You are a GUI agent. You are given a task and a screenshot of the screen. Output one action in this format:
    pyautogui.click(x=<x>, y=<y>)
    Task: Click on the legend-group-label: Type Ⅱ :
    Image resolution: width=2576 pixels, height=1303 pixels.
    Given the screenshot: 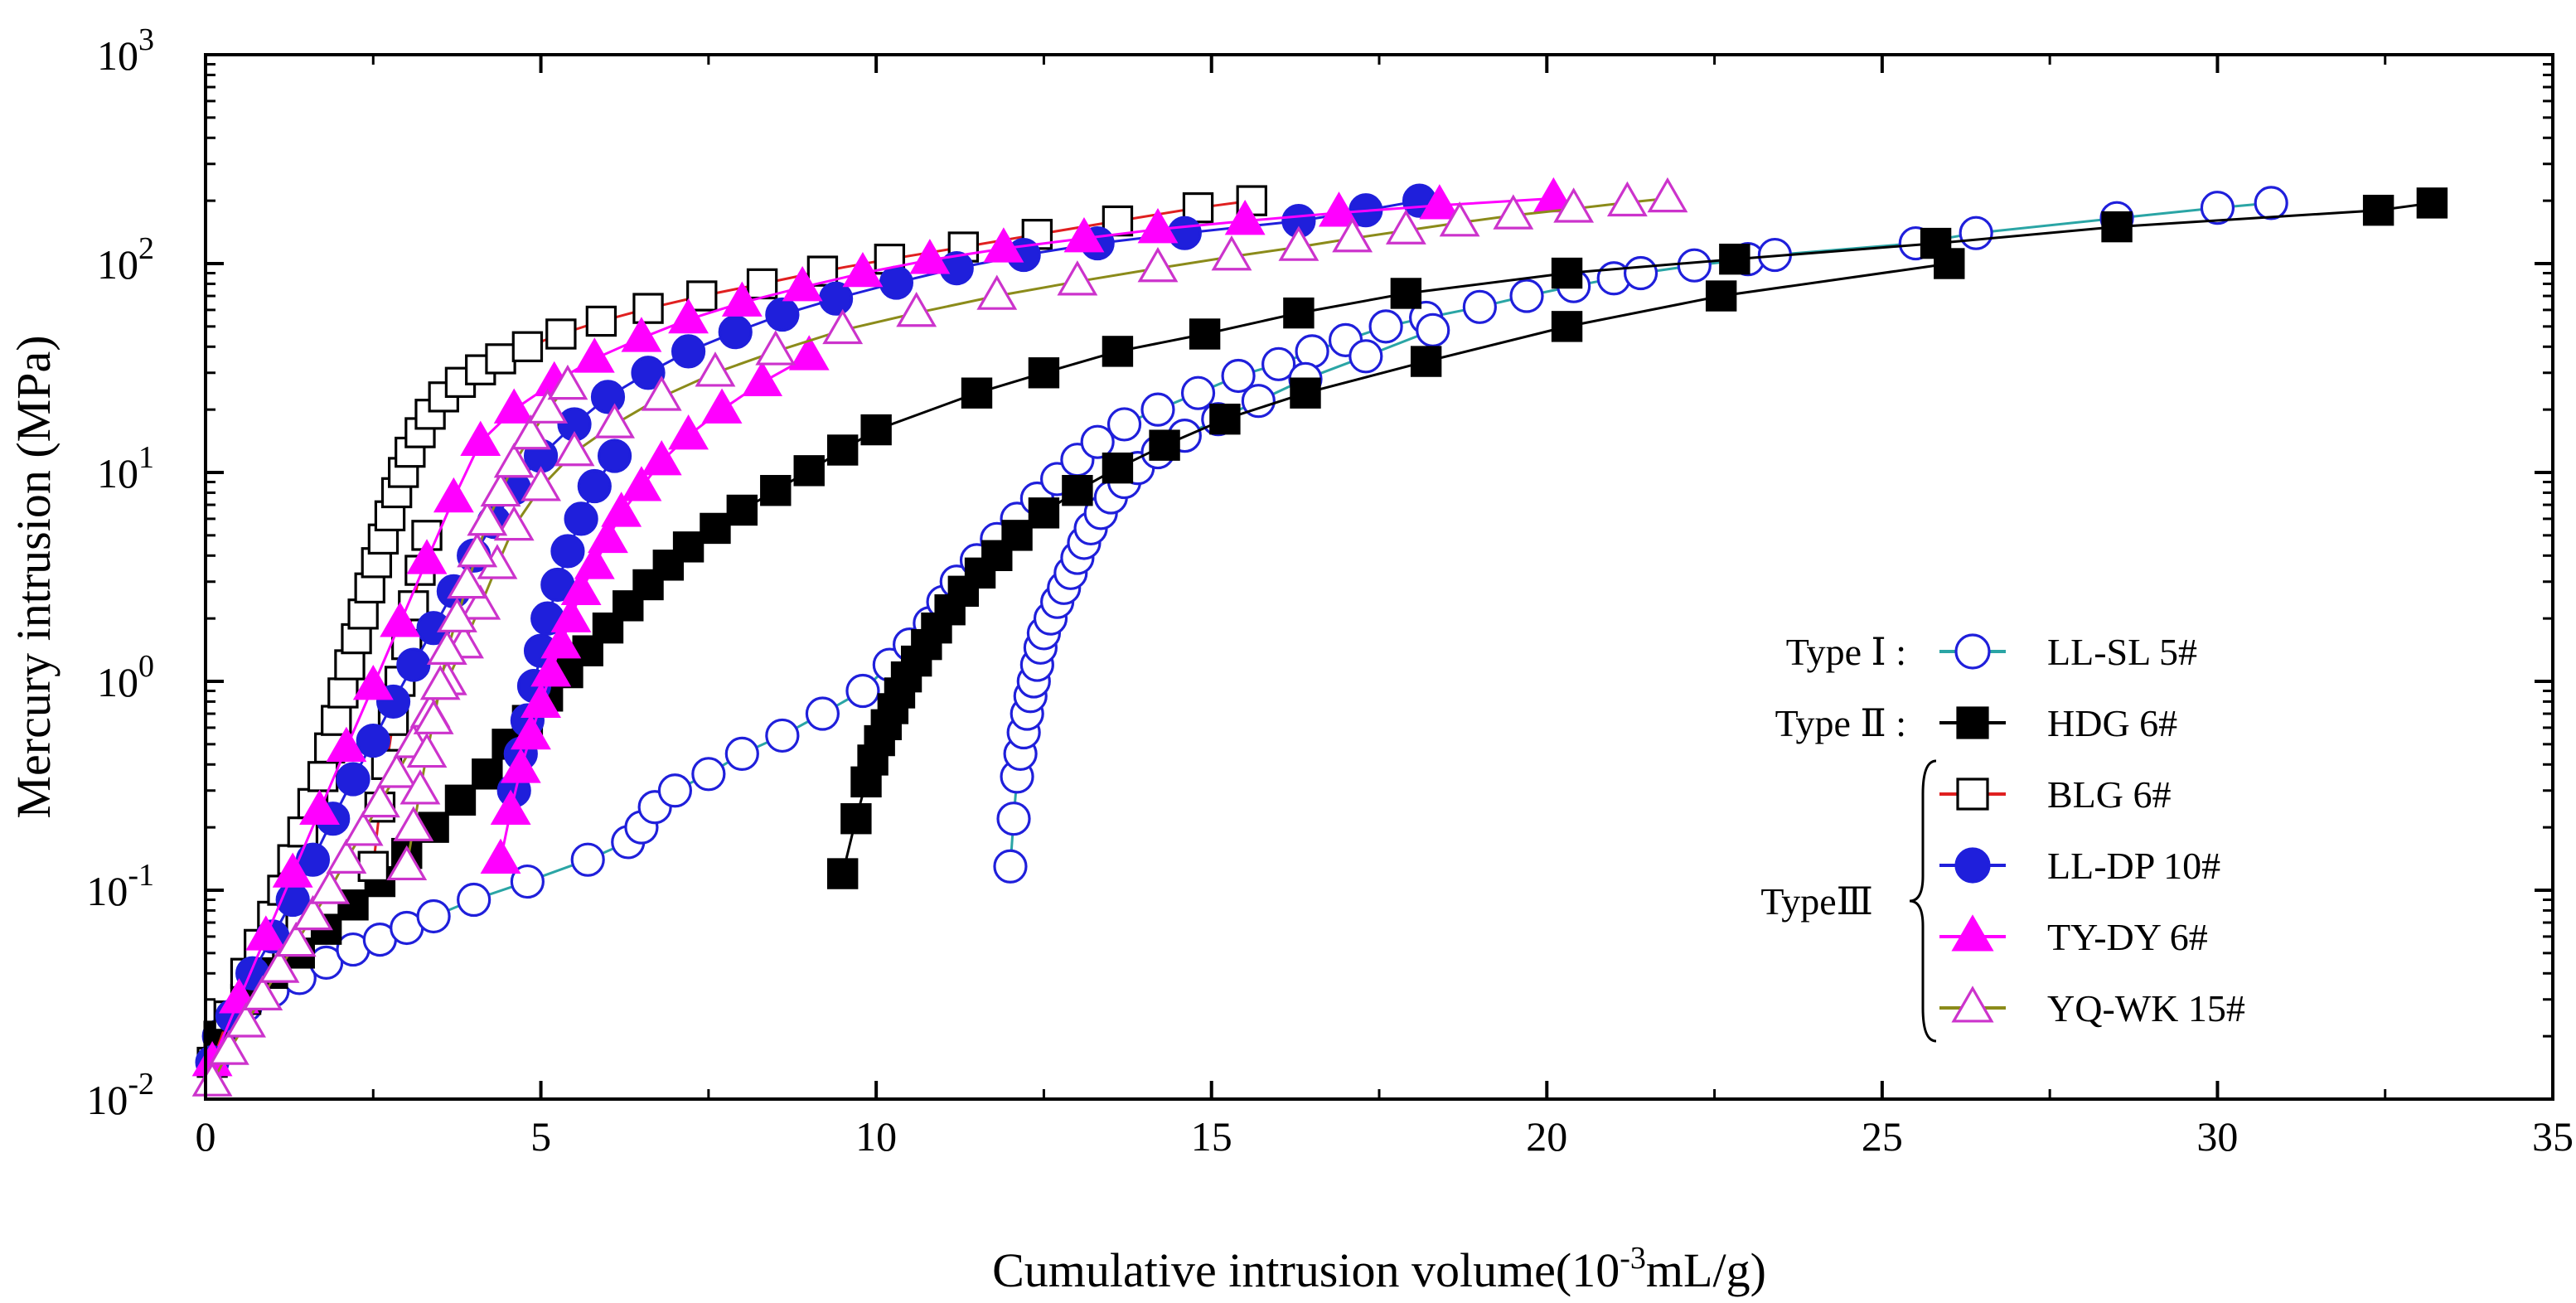 What is the action you would take?
    pyautogui.click(x=1841, y=723)
    